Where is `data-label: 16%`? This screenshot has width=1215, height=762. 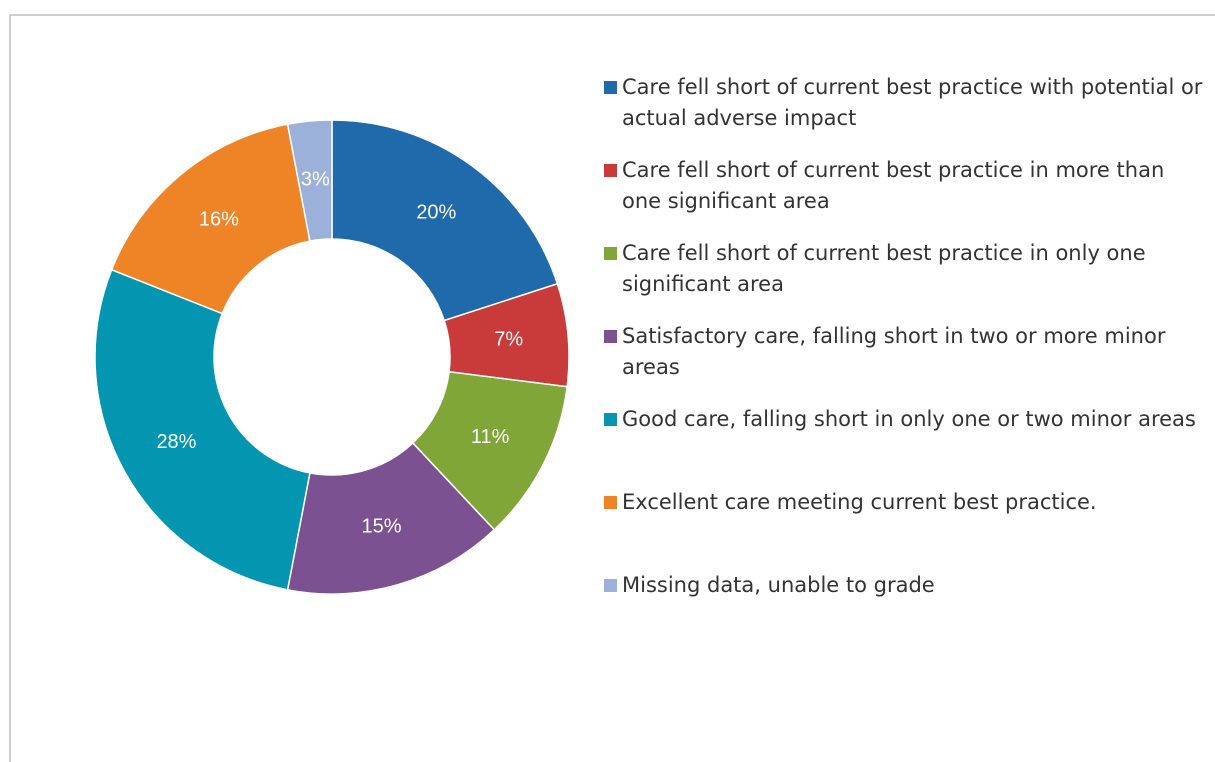
data-label: 16% is located at coordinates (219, 220).